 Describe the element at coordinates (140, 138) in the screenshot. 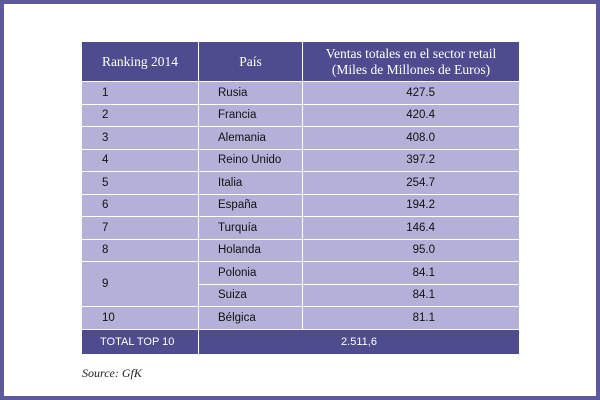

I see `rank-cell: 3` at that location.